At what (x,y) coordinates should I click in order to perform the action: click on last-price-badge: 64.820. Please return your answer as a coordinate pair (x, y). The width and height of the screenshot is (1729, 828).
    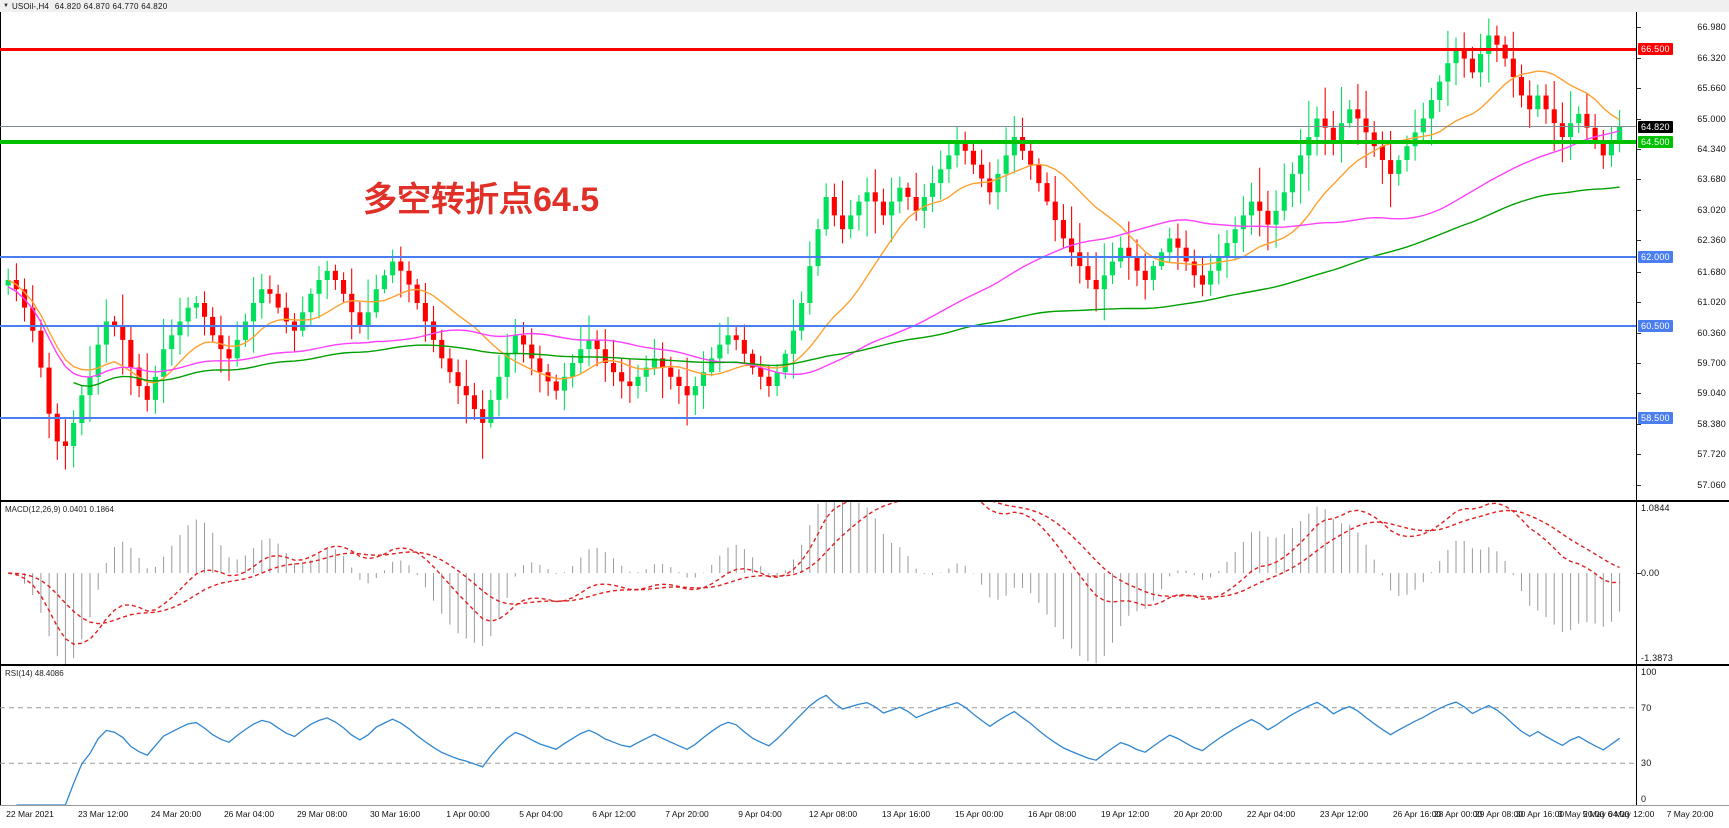
    Looking at the image, I should click on (1655, 126).